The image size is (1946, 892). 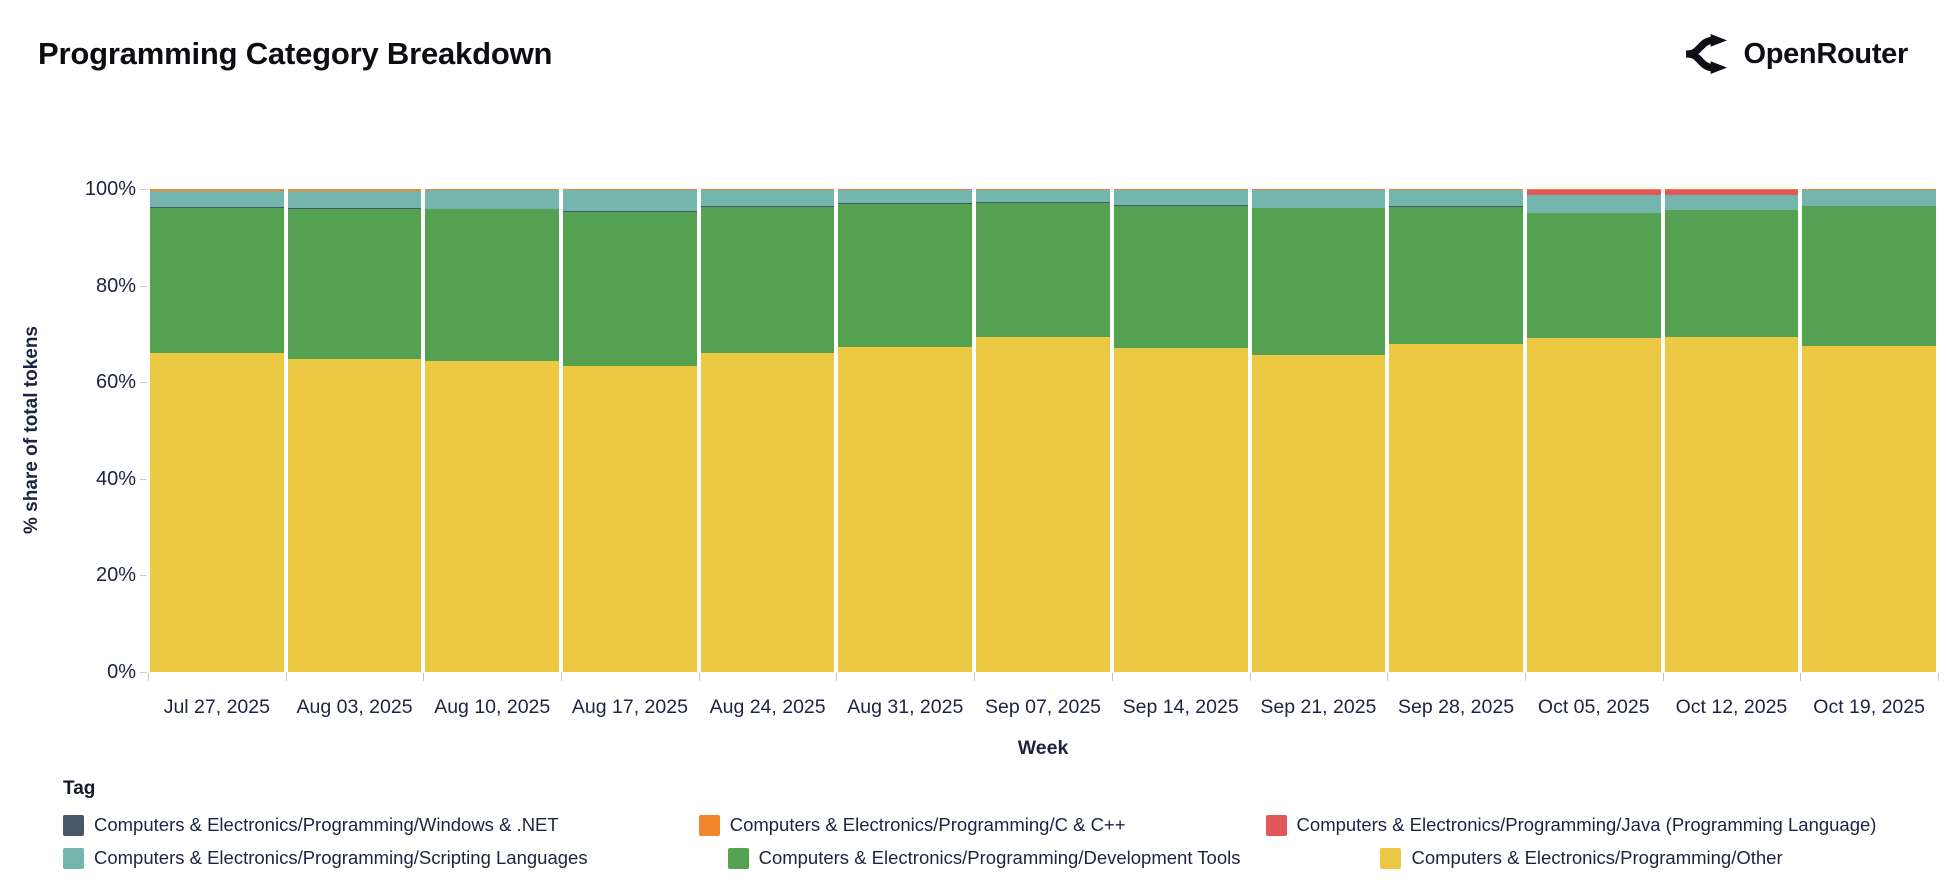 I want to click on y-axis-tick-label: 60%, so click(x=115, y=382).